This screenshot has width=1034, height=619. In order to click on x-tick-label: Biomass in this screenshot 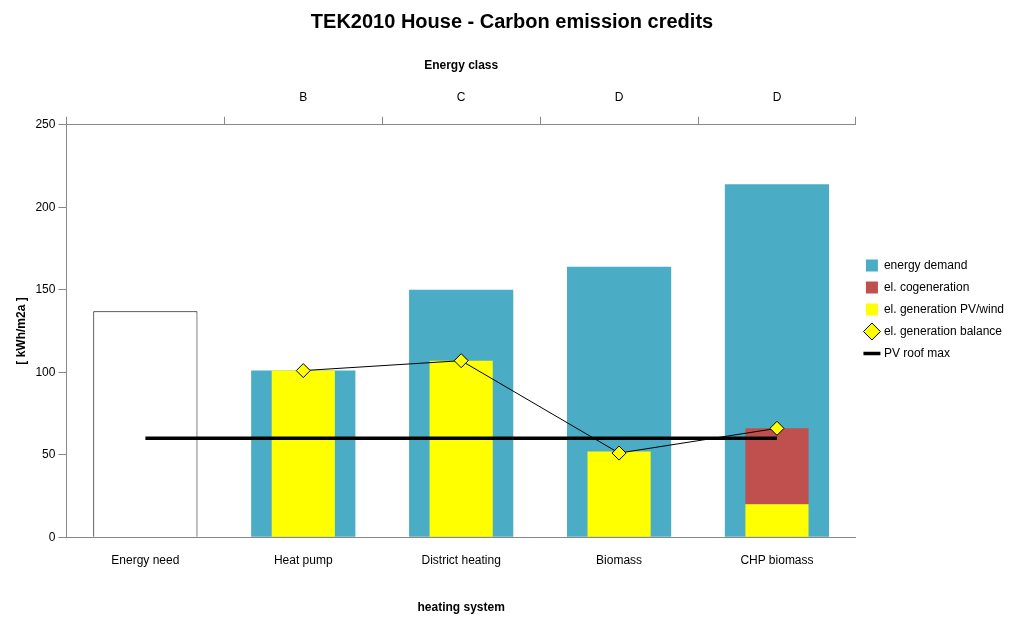, I will do `click(619, 559)`.